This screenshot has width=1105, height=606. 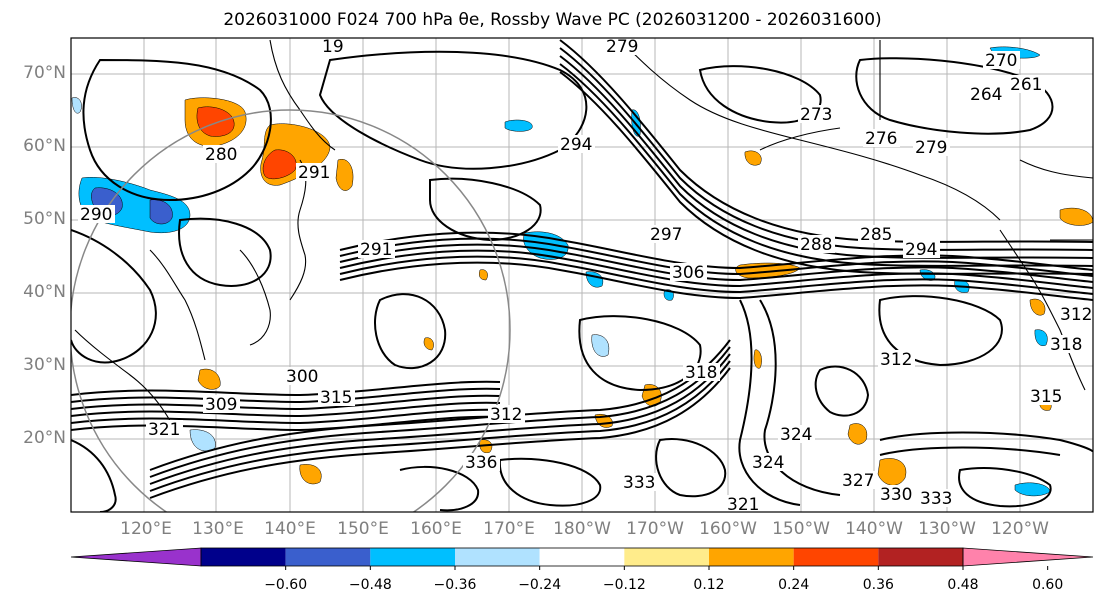 What do you see at coordinates (136, 557) in the screenshot?
I see `colorbar-extend-min` at bounding box center [136, 557].